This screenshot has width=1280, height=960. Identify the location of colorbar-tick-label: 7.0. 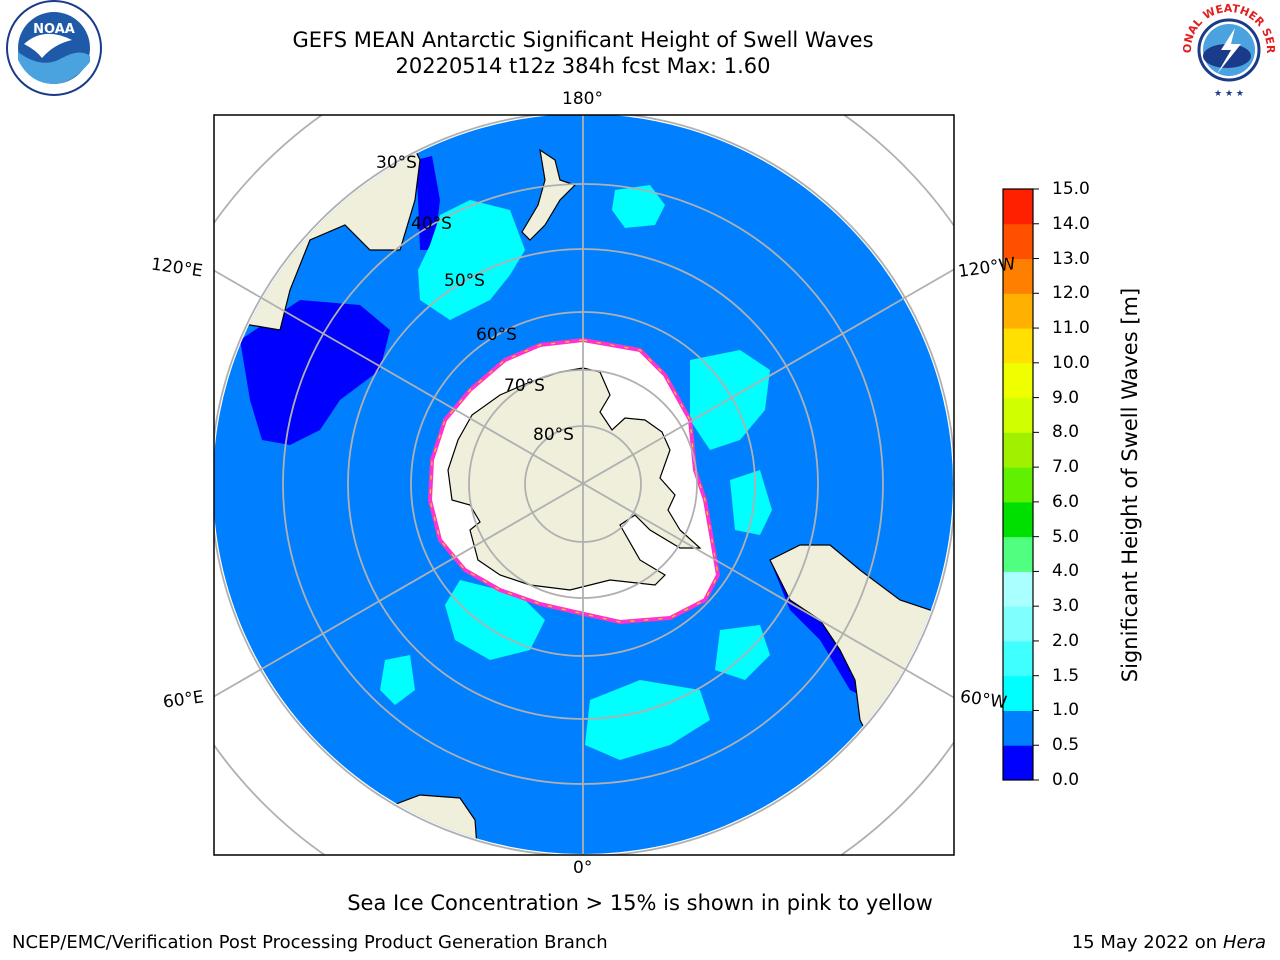
(1066, 467).